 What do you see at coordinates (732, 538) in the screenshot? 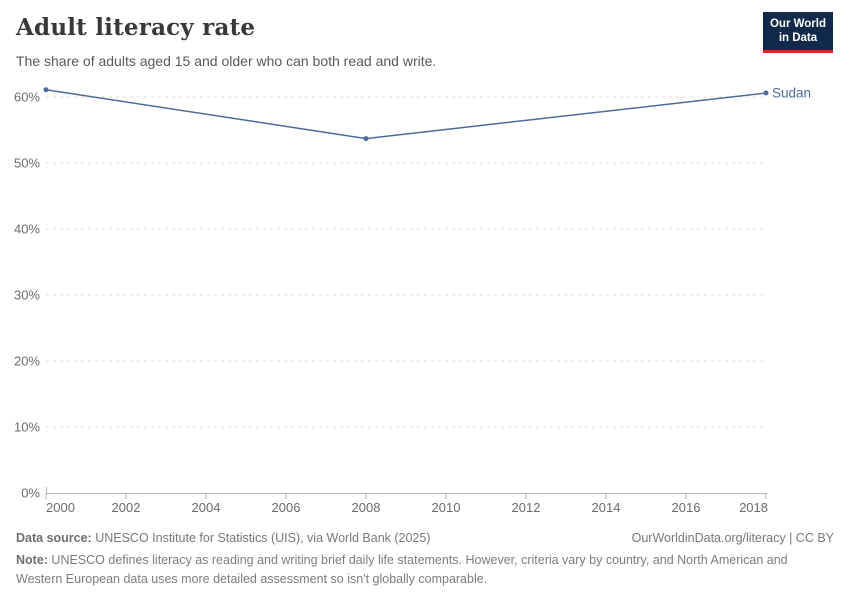
I see `license-link: OurWorldinData.org/literacy | CC BY` at bounding box center [732, 538].